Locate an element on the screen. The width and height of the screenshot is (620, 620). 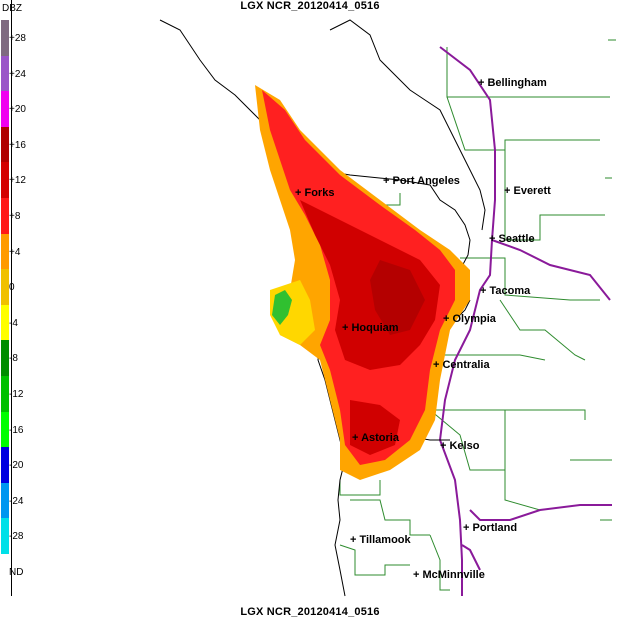
legend-label: -4 is located at coordinates (13, 323).